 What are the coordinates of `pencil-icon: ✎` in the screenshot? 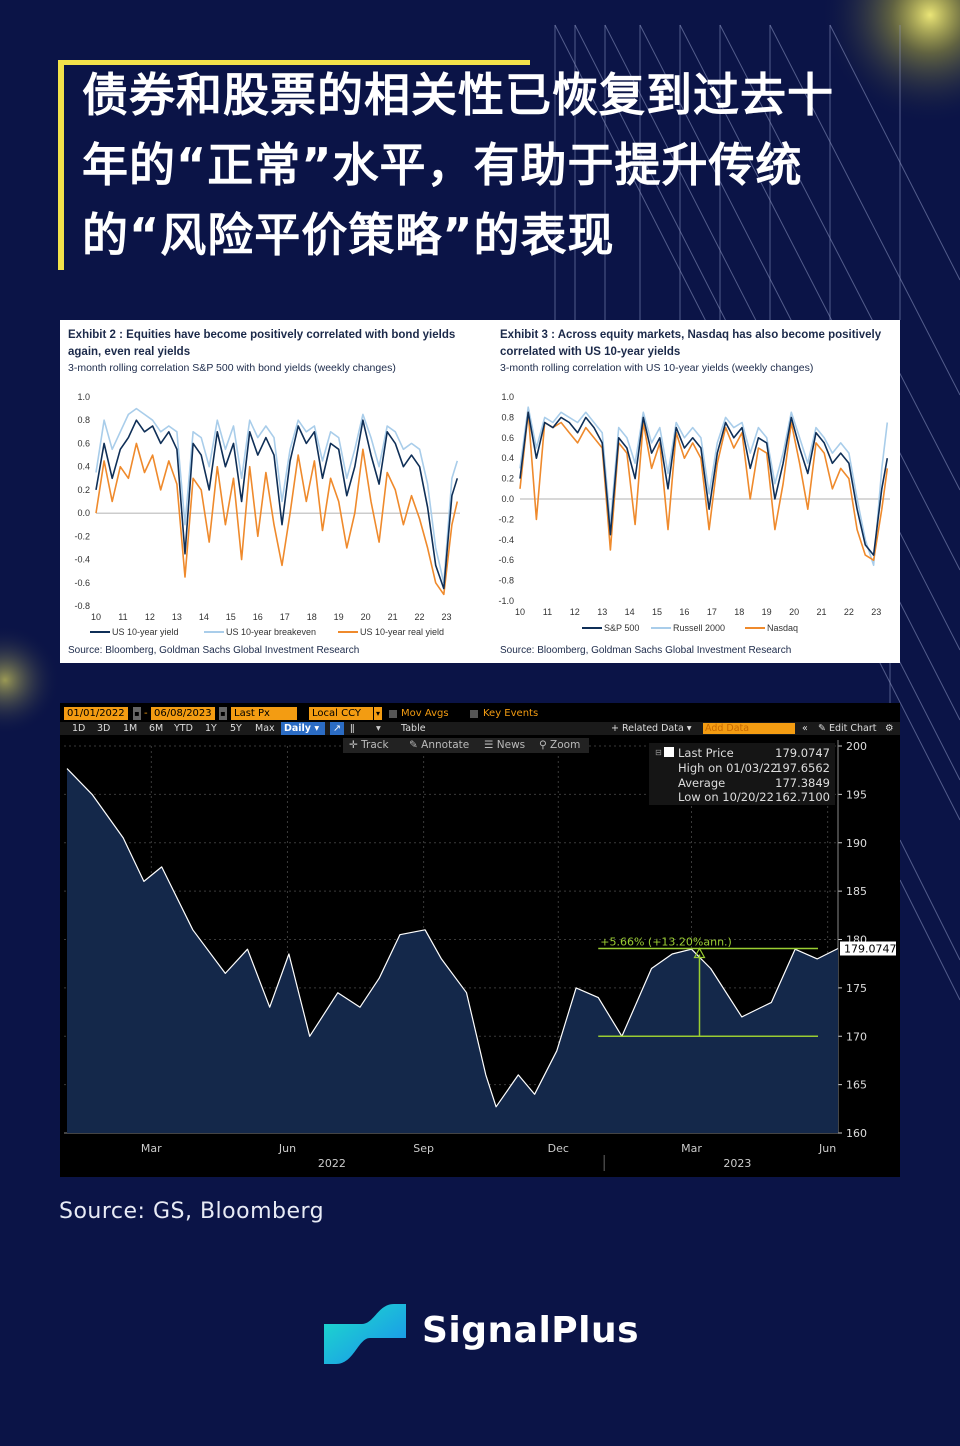 It's located at (413, 745).